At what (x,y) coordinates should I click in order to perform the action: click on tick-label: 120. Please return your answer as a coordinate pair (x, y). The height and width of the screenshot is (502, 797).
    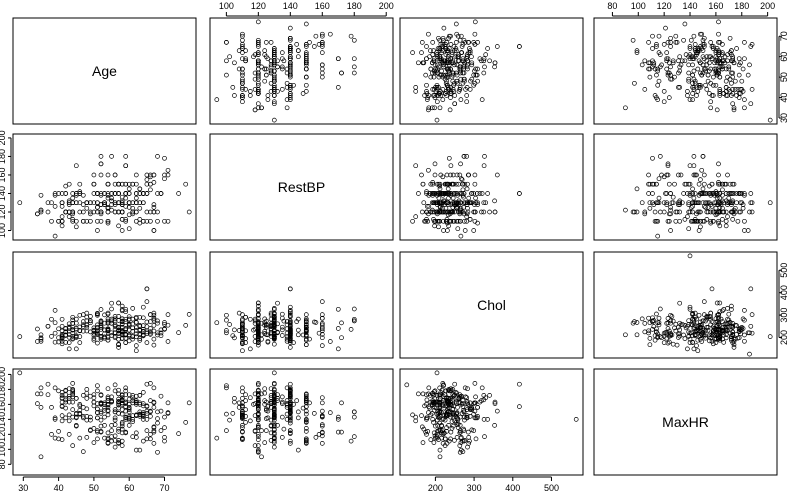
    Looking at the image, I should click on (258, 6).